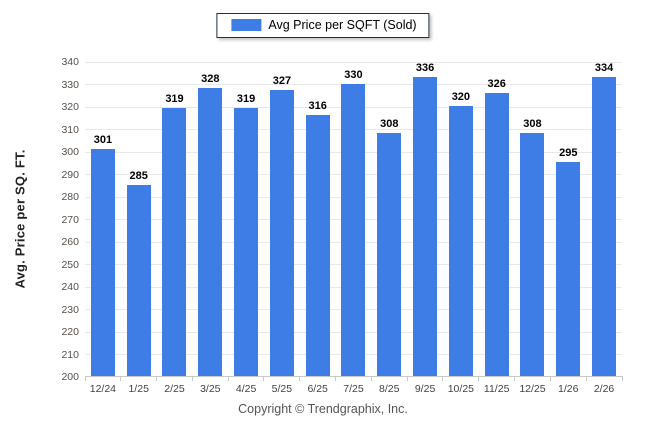 Image resolution: width=646 pixels, height=434 pixels. Describe the element at coordinates (138, 175) in the screenshot. I see `bar-value-label: 285` at that location.